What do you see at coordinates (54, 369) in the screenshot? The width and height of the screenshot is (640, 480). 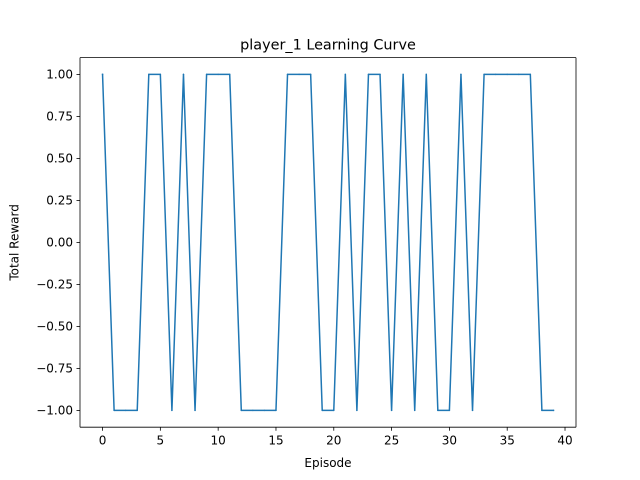 I see `y-tick-label: −0.75` at bounding box center [54, 369].